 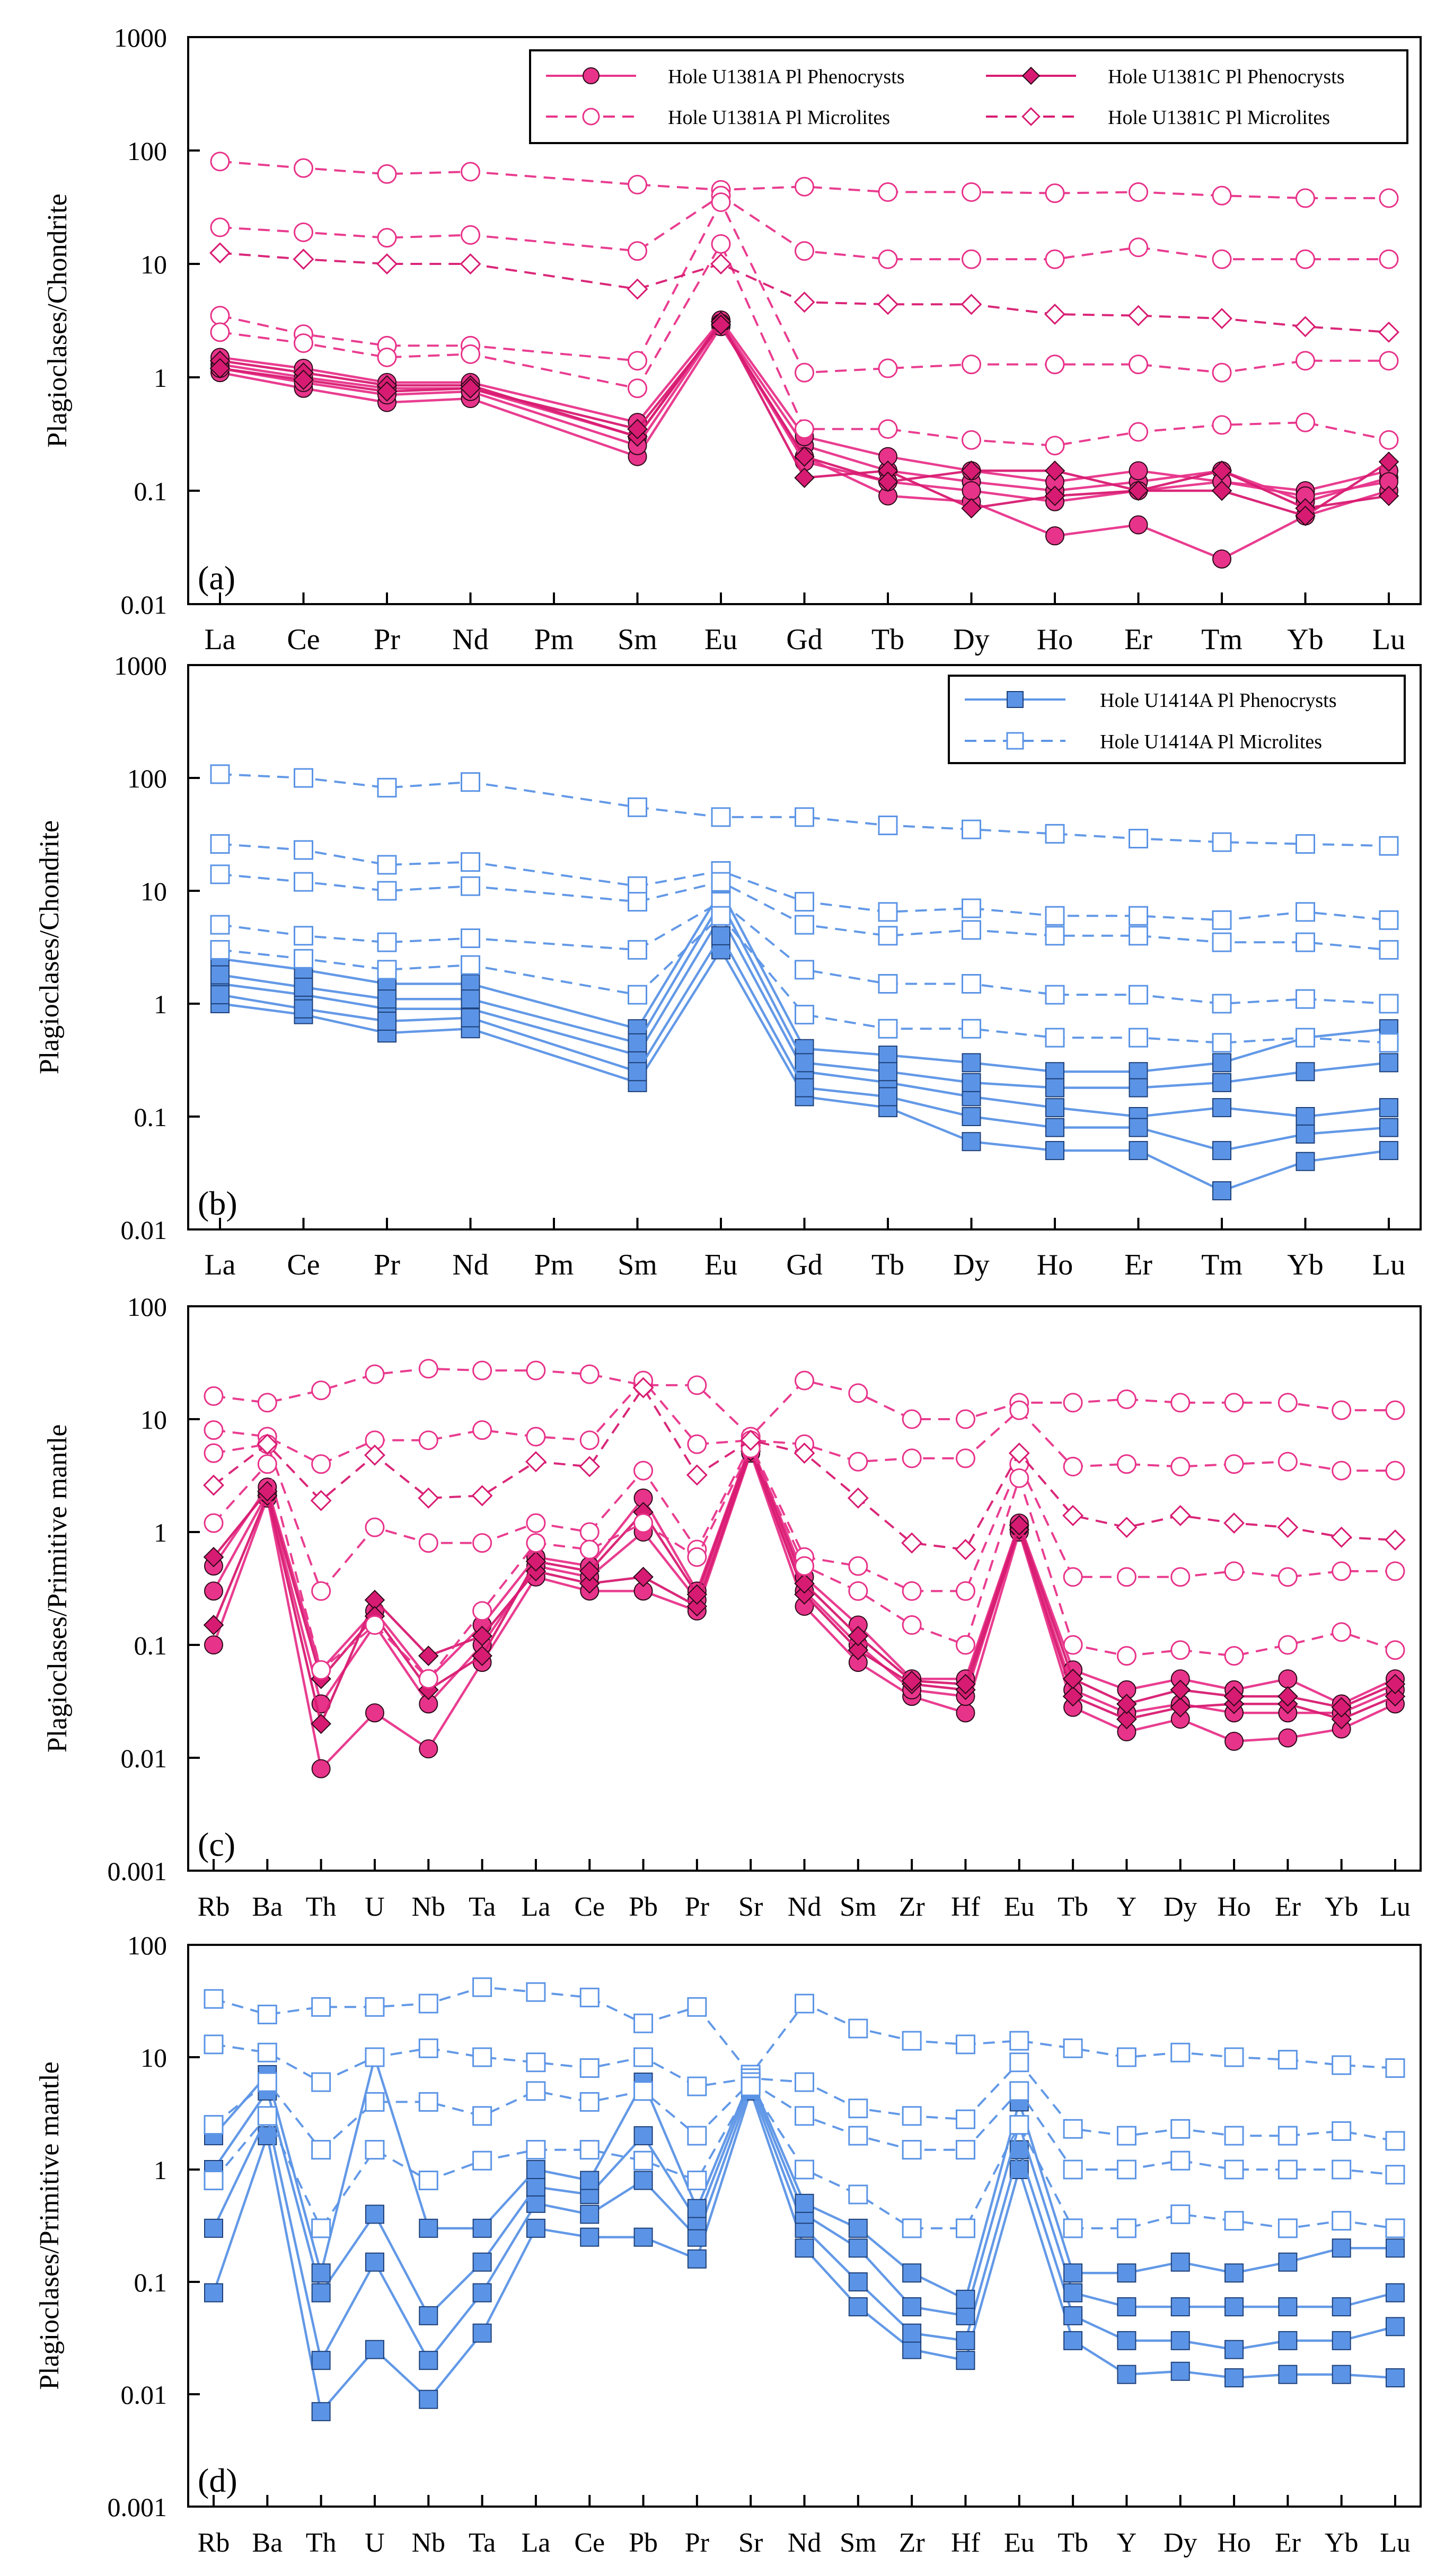 I want to click on y-tick-label: 1, so click(x=160, y=1532).